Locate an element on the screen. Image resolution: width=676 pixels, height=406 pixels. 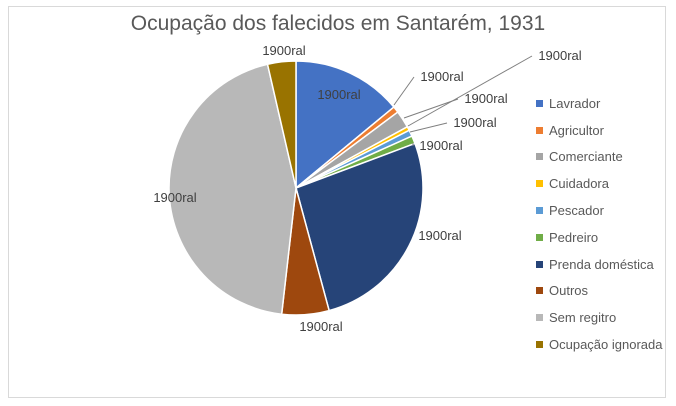
legend-item: Agricultor is located at coordinates (603, 130).